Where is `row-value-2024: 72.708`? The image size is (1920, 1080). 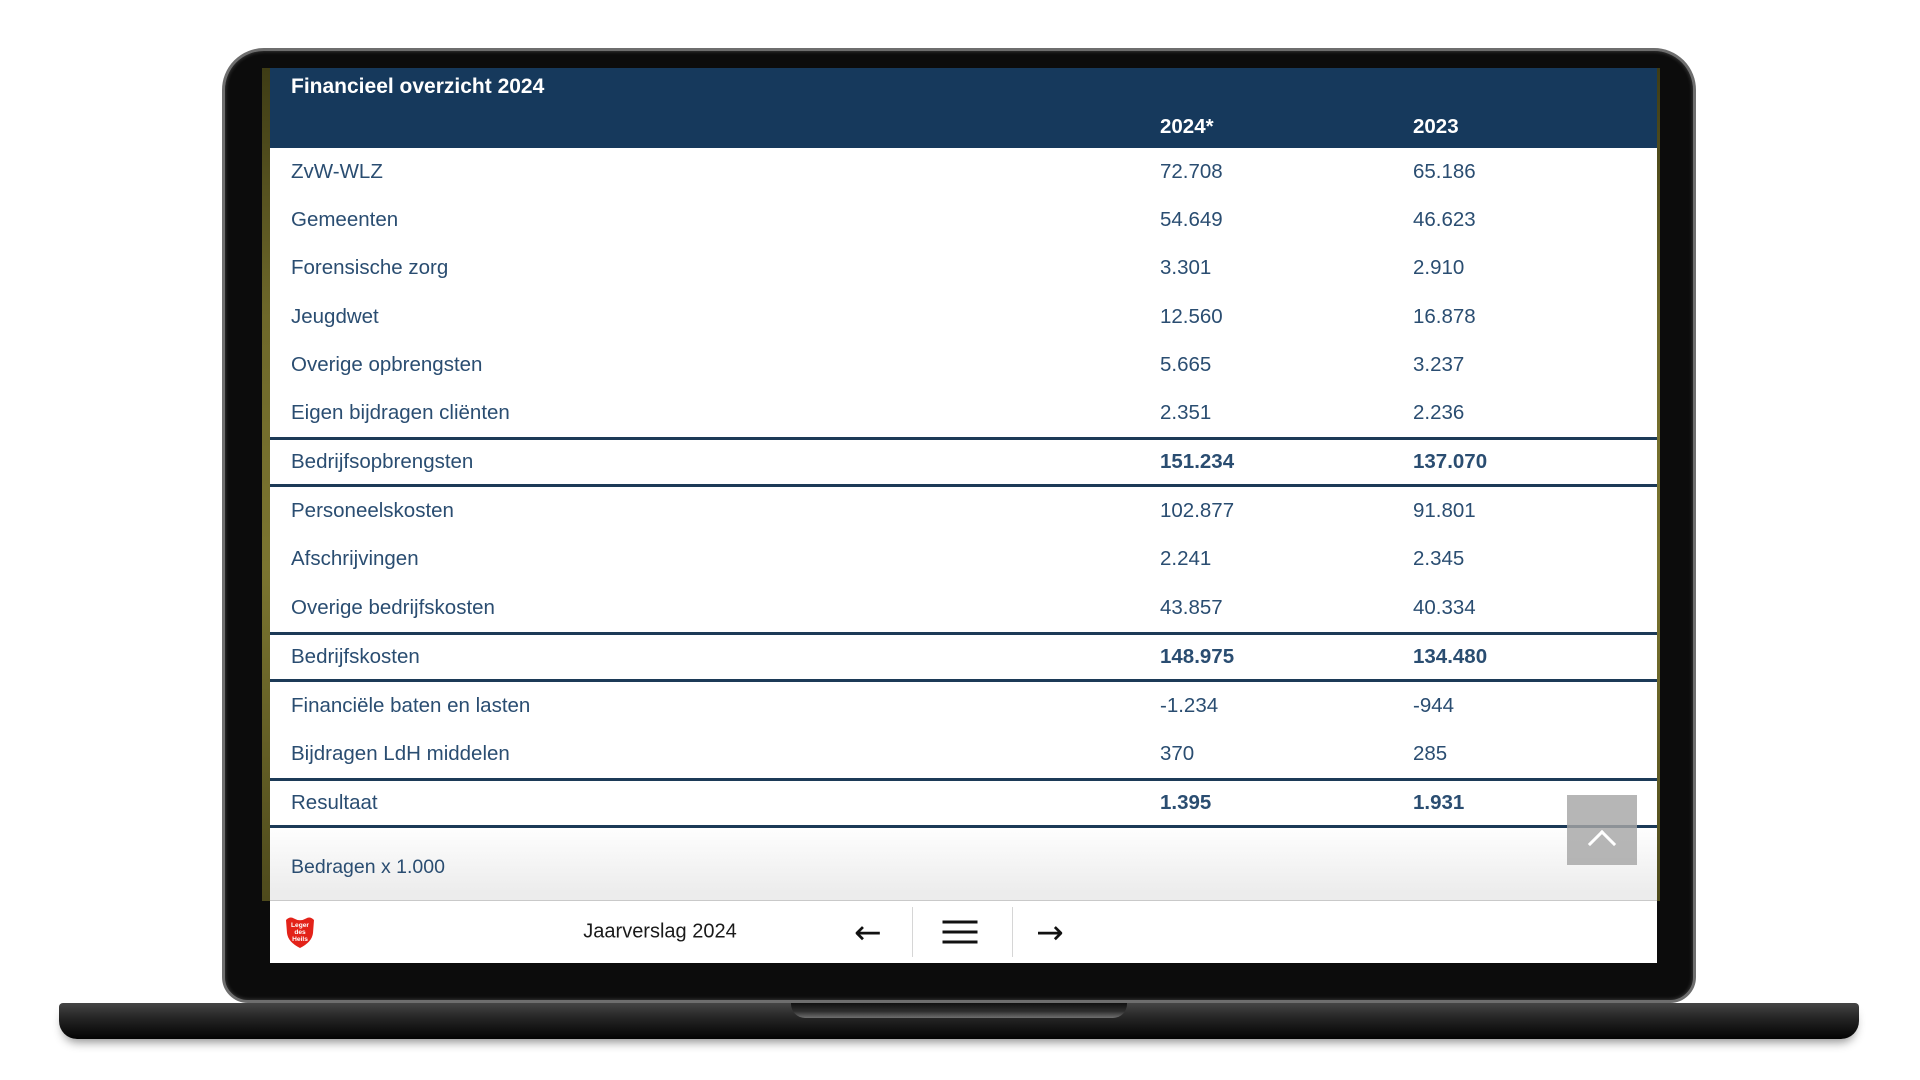
row-value-2024: 72.708 is located at coordinates (1191, 172).